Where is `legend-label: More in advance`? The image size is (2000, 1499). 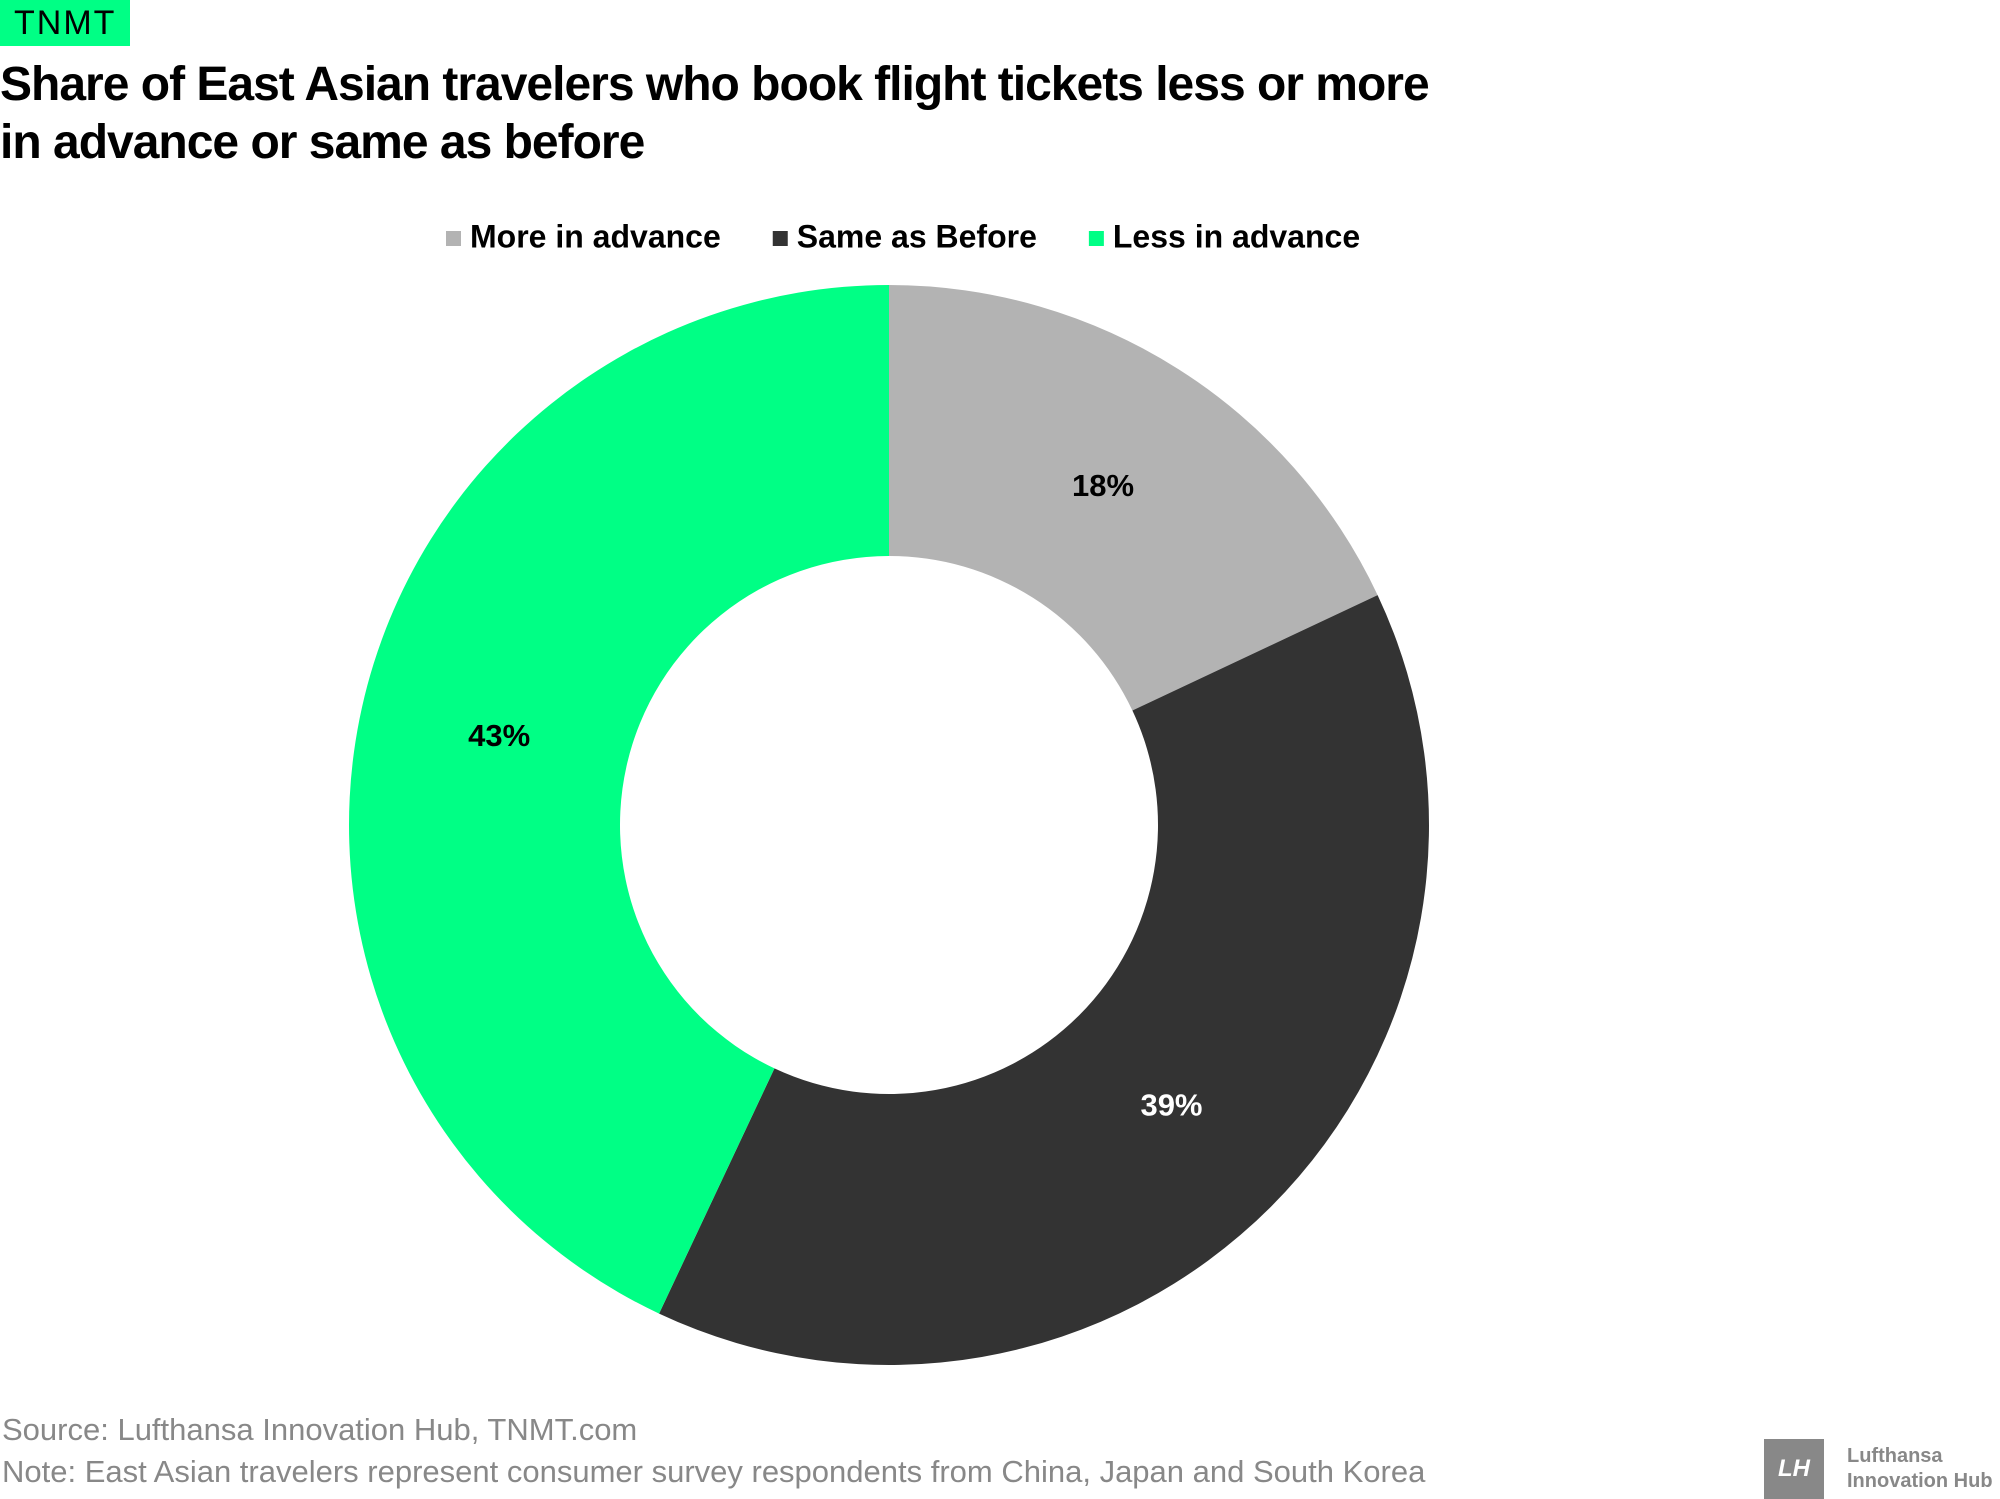 legend-label: More in advance is located at coordinates (595, 236).